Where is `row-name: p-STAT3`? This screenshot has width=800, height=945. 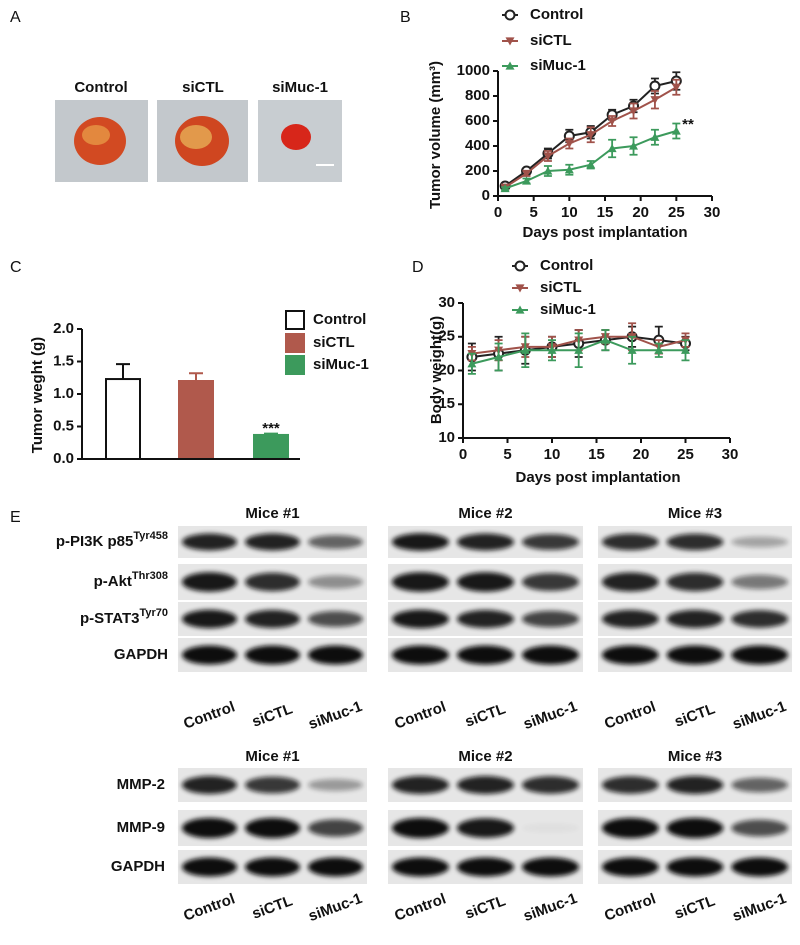 row-name: p-STAT3 is located at coordinates (109, 618).